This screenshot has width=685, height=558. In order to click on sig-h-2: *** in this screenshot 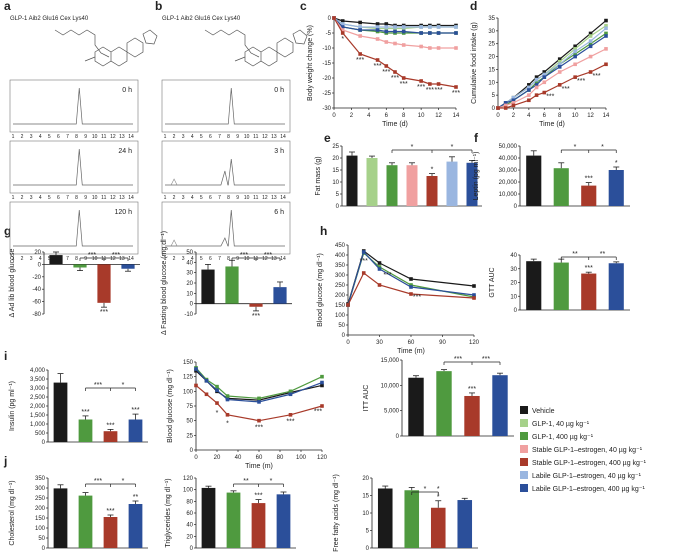, I will do `click(417, 297)`.